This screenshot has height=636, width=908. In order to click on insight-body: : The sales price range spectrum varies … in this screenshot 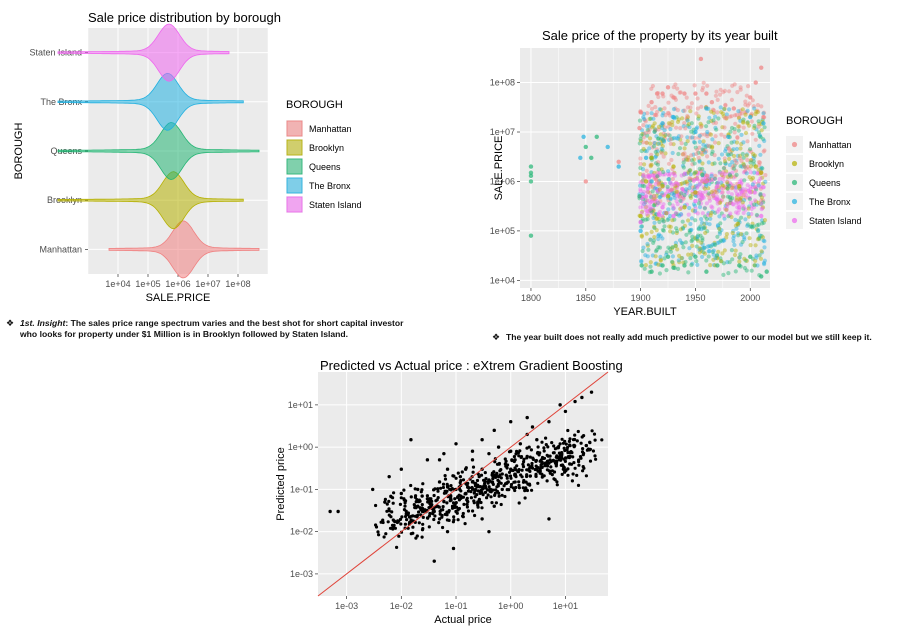, I will do `click(212, 328)`.